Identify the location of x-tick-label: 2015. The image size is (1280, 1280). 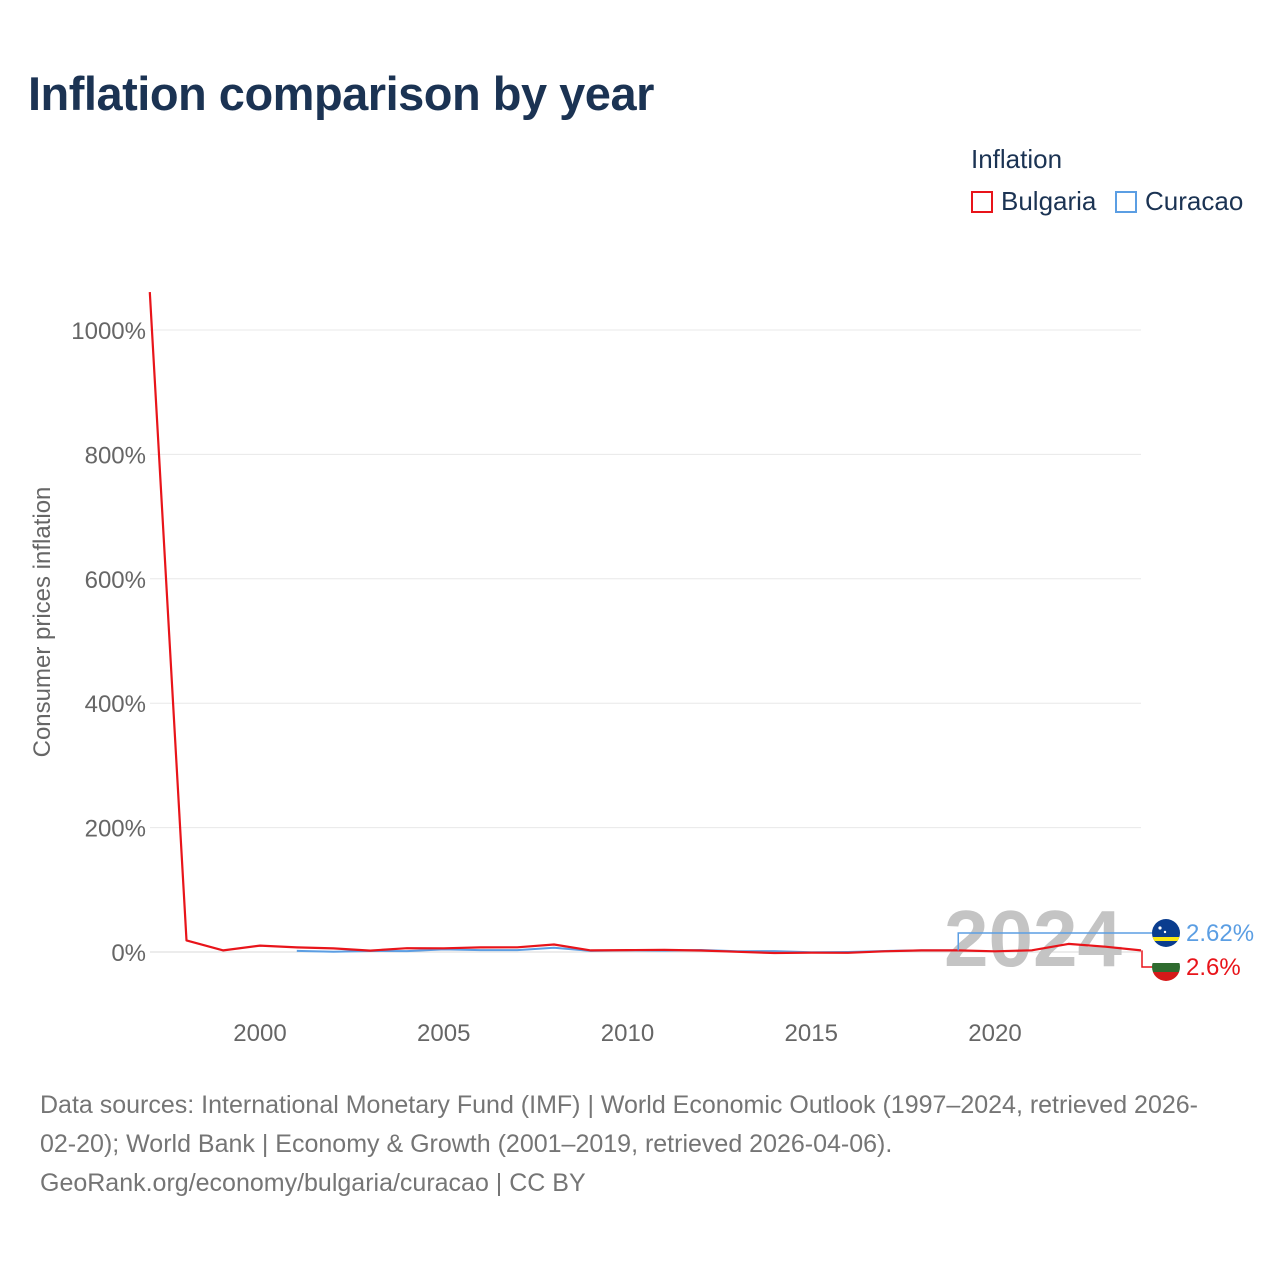
(811, 1033).